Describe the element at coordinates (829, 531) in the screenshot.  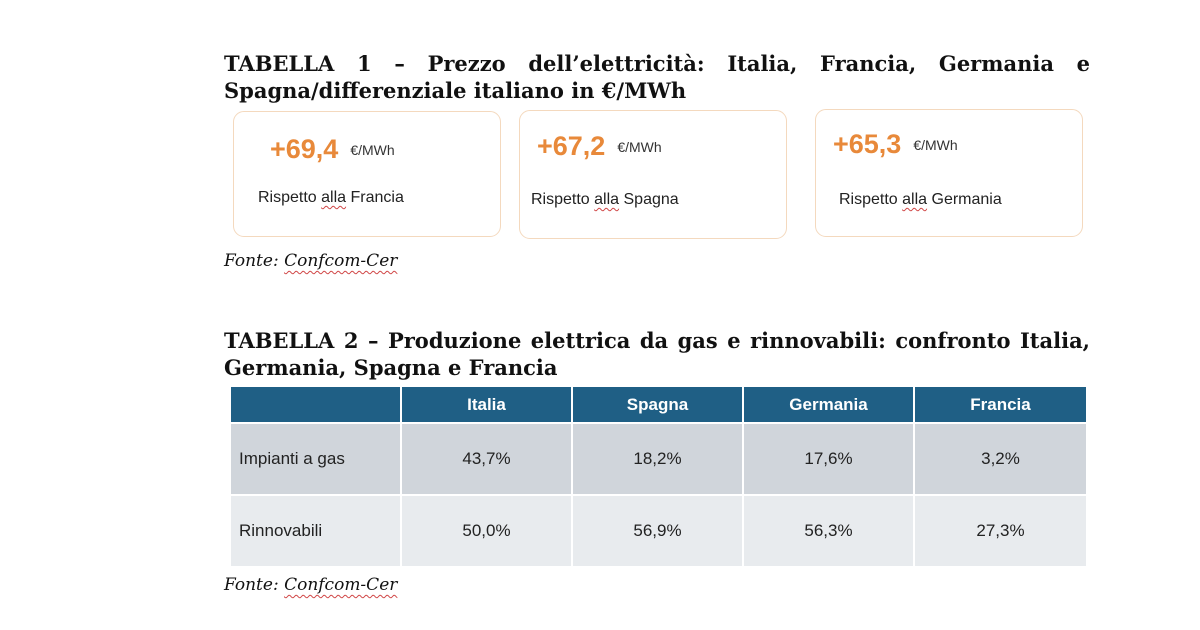
I see `table-cell: 56,3%` at that location.